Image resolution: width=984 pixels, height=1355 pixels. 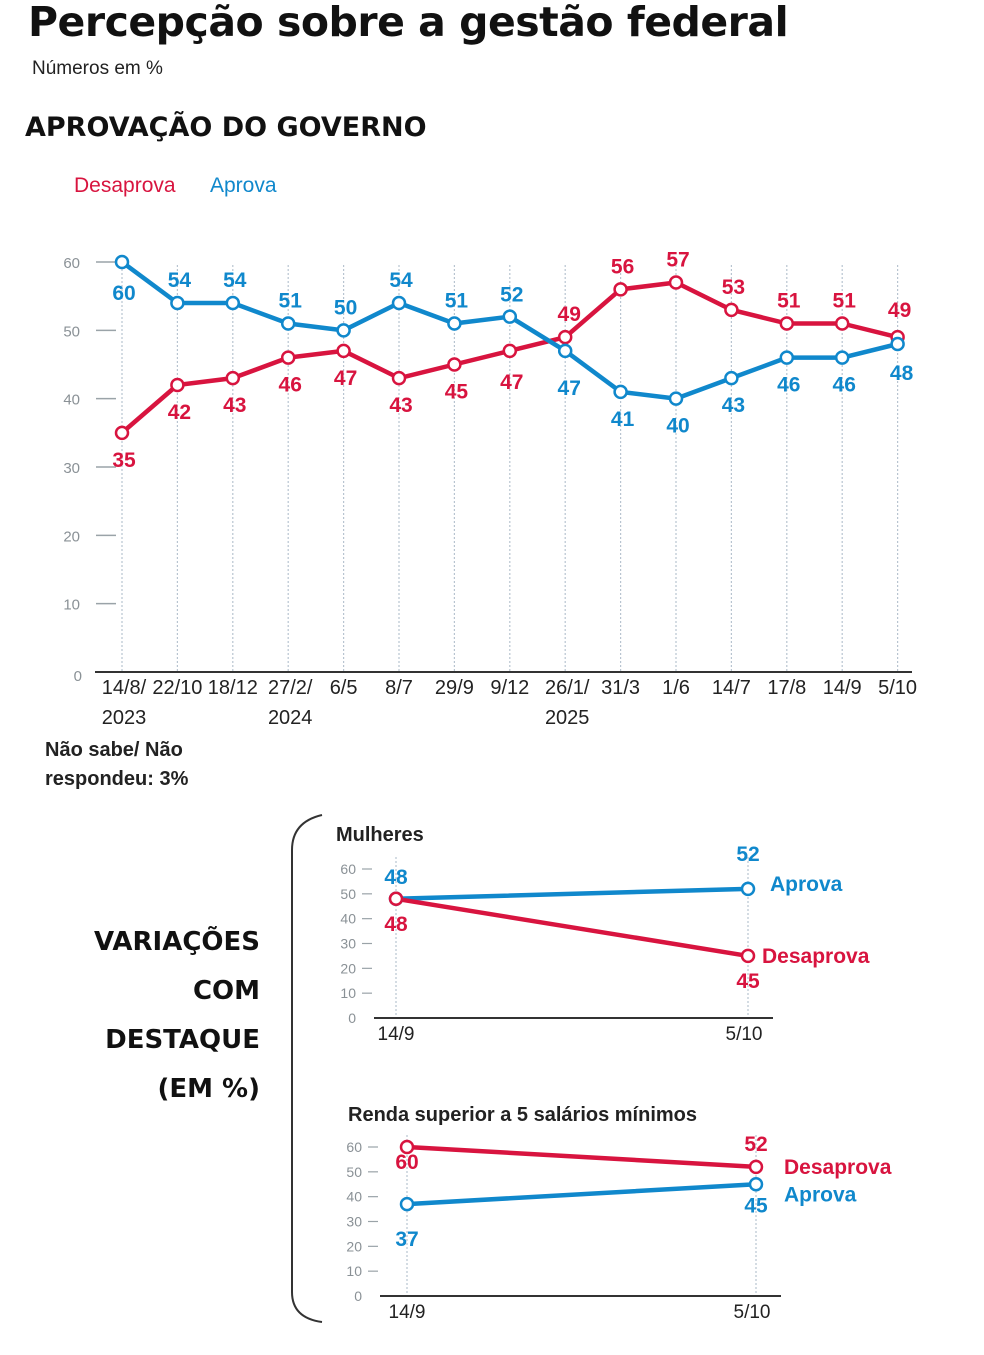 What do you see at coordinates (345, 307) in the screenshot?
I see `data-label: 50` at bounding box center [345, 307].